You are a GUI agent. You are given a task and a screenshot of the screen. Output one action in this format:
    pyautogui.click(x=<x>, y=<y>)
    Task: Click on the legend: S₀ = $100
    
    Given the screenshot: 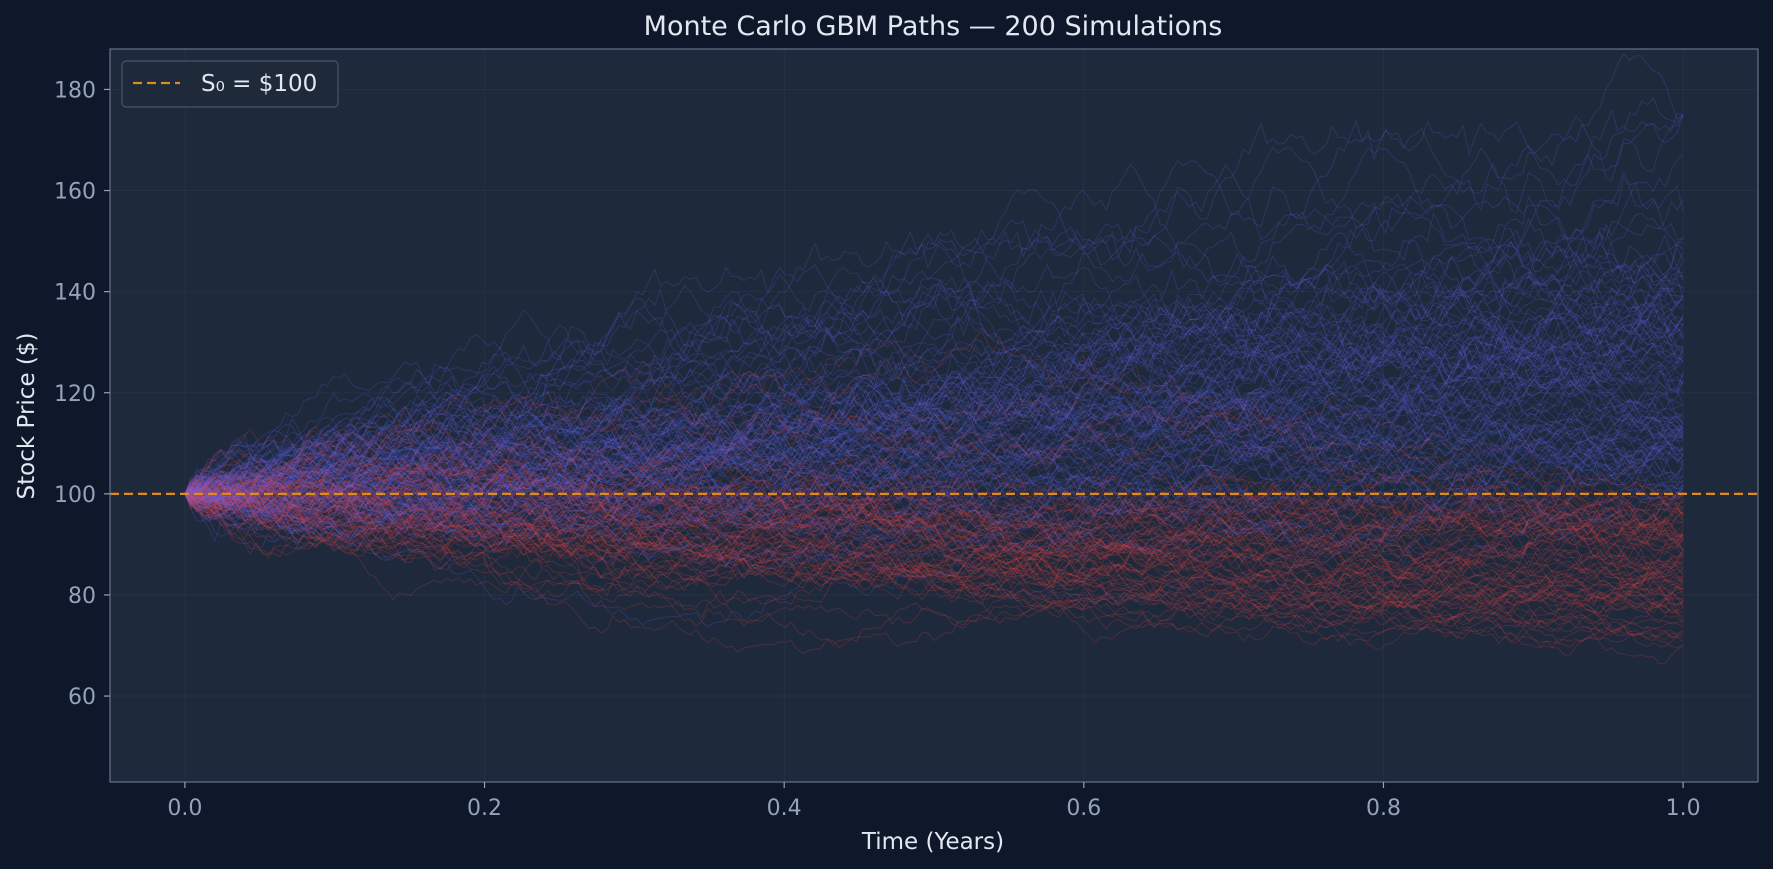 What is the action you would take?
    pyautogui.click(x=230, y=84)
    